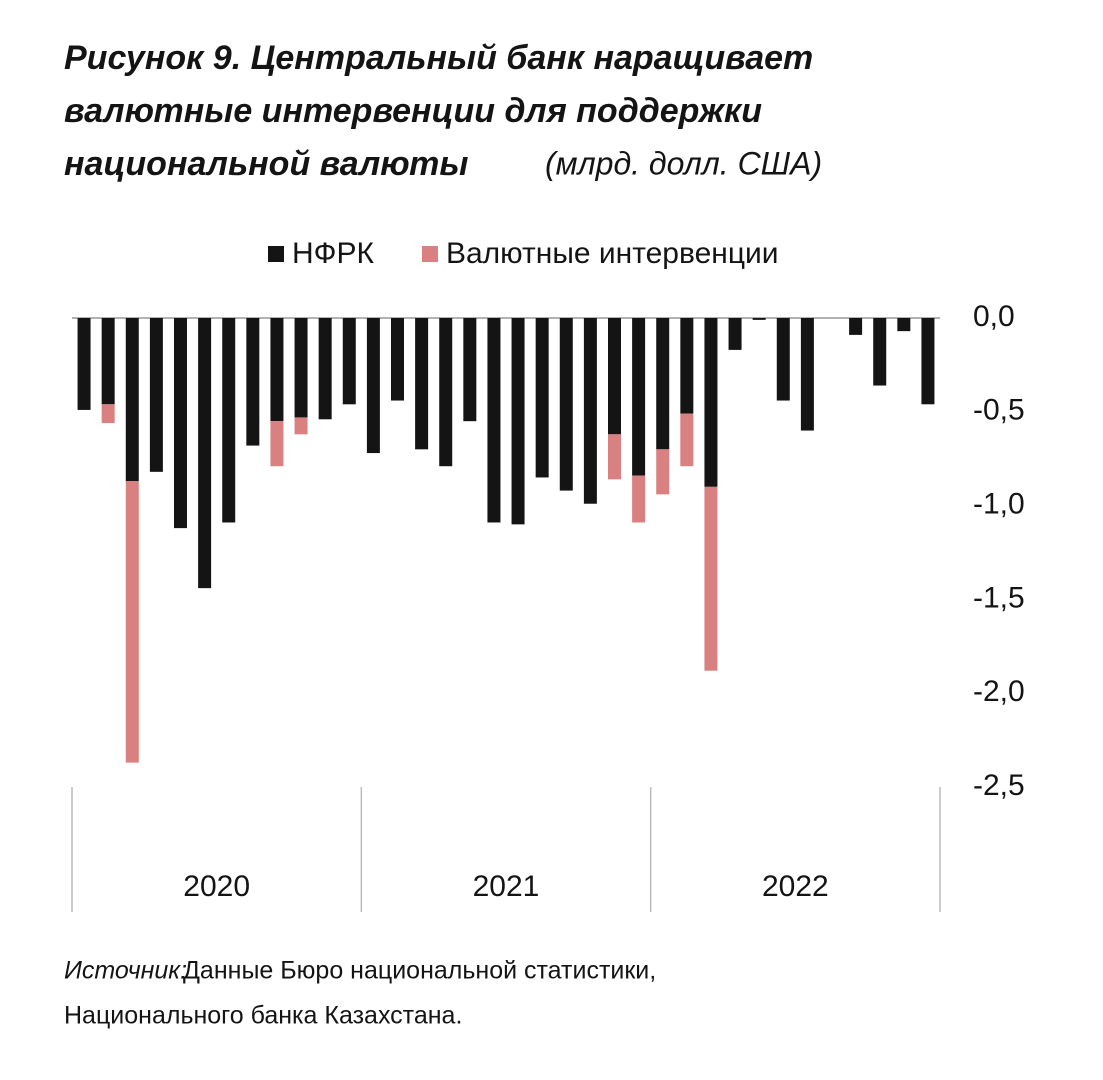 Image resolution: width=1103 pixels, height=1080 pixels. I want to click on y-tick-label: -2,5, so click(999, 785).